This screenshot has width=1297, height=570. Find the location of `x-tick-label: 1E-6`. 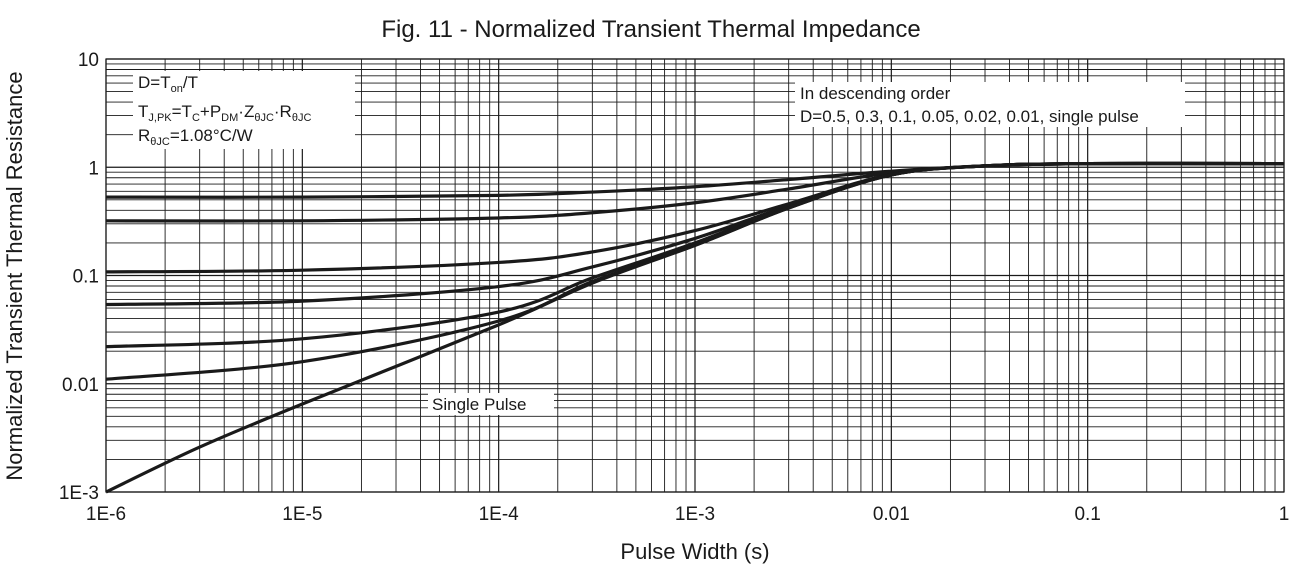

x-tick-label: 1E-6 is located at coordinates (106, 514).